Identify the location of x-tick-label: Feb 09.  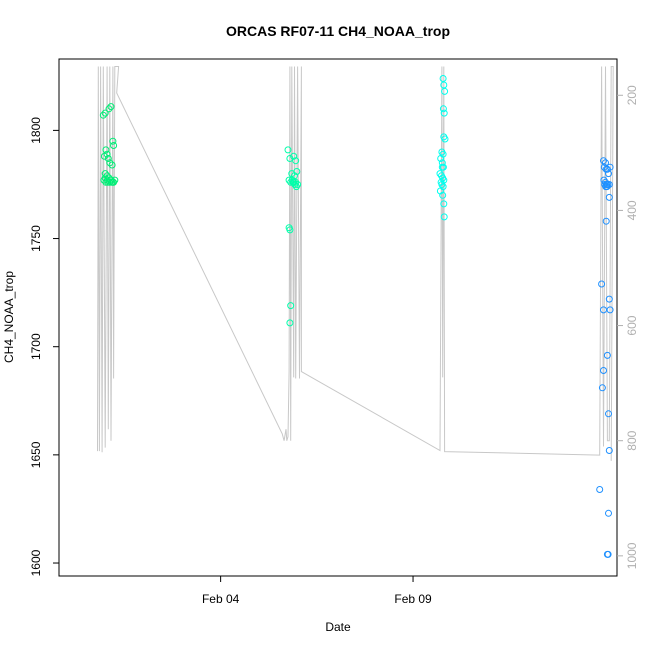
(413, 599).